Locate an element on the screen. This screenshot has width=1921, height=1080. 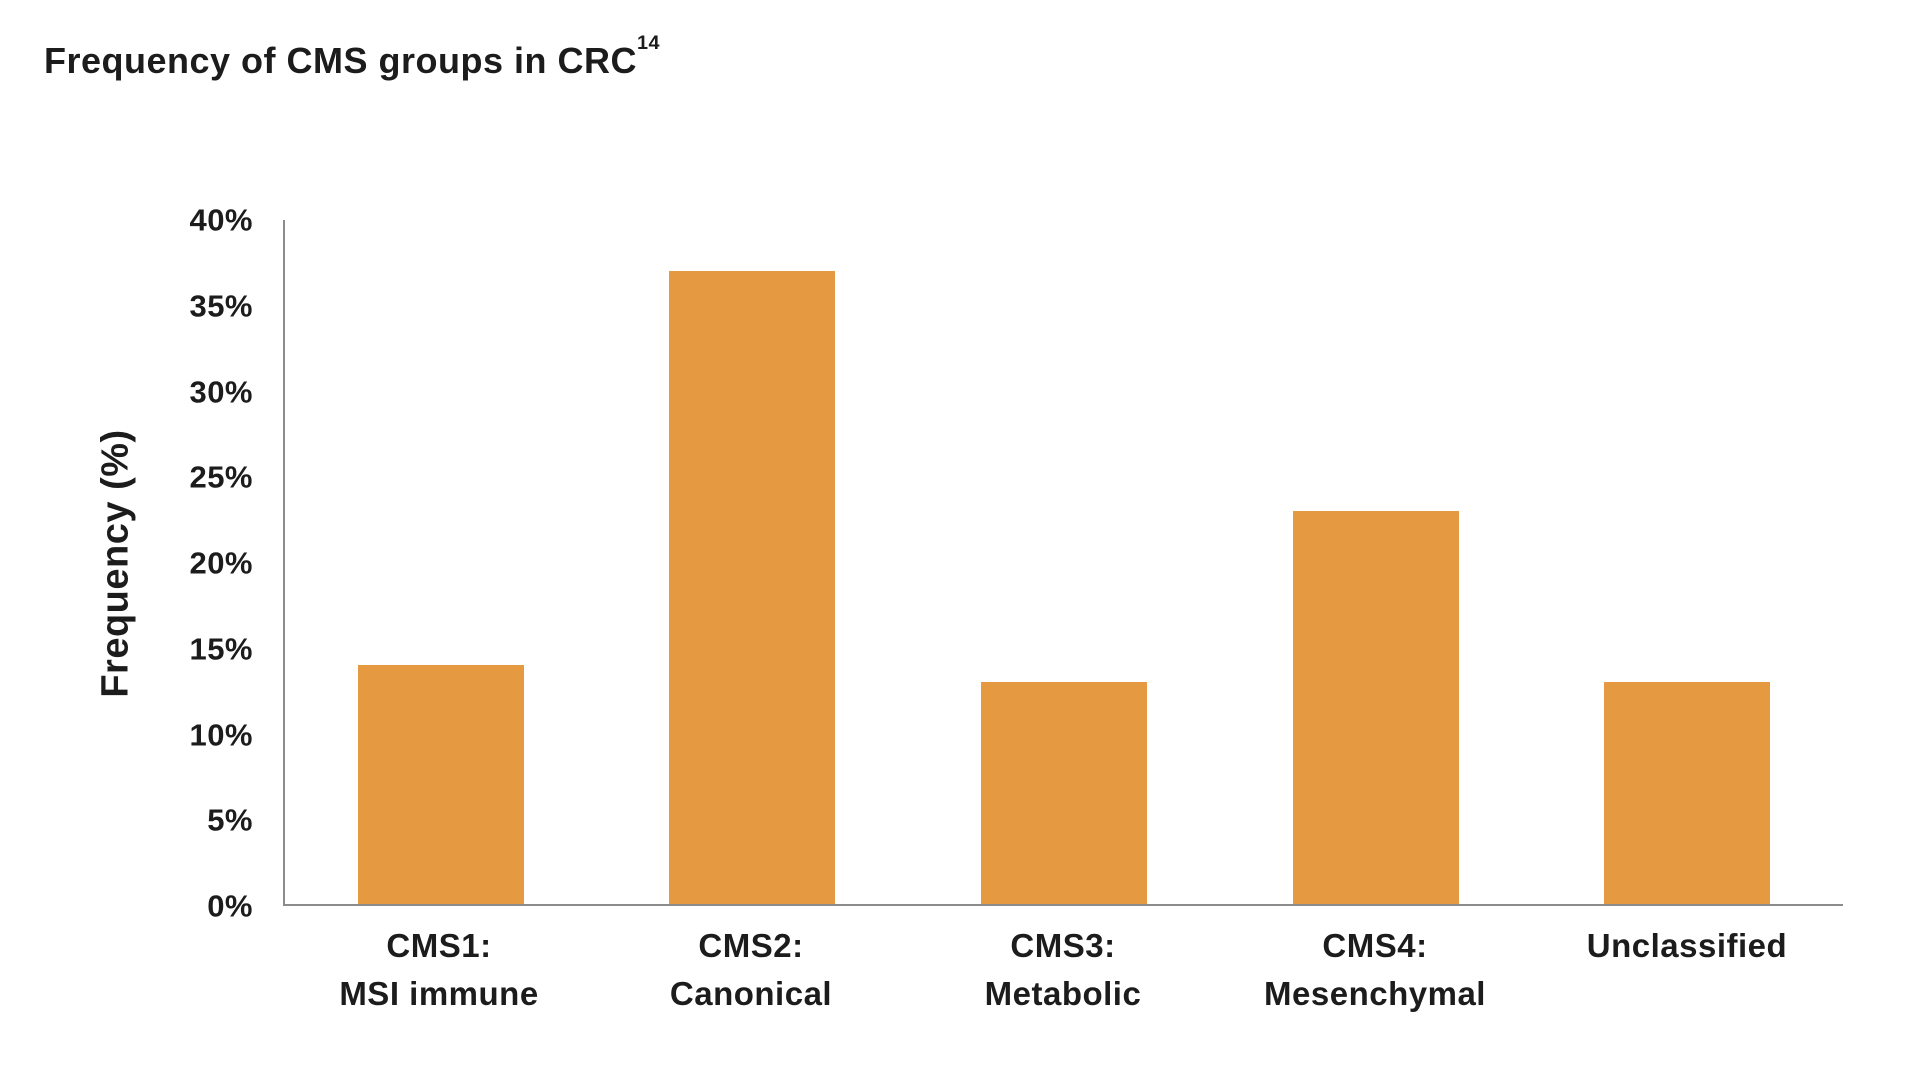
y-tick-label-0: 0% is located at coordinates (230, 906).